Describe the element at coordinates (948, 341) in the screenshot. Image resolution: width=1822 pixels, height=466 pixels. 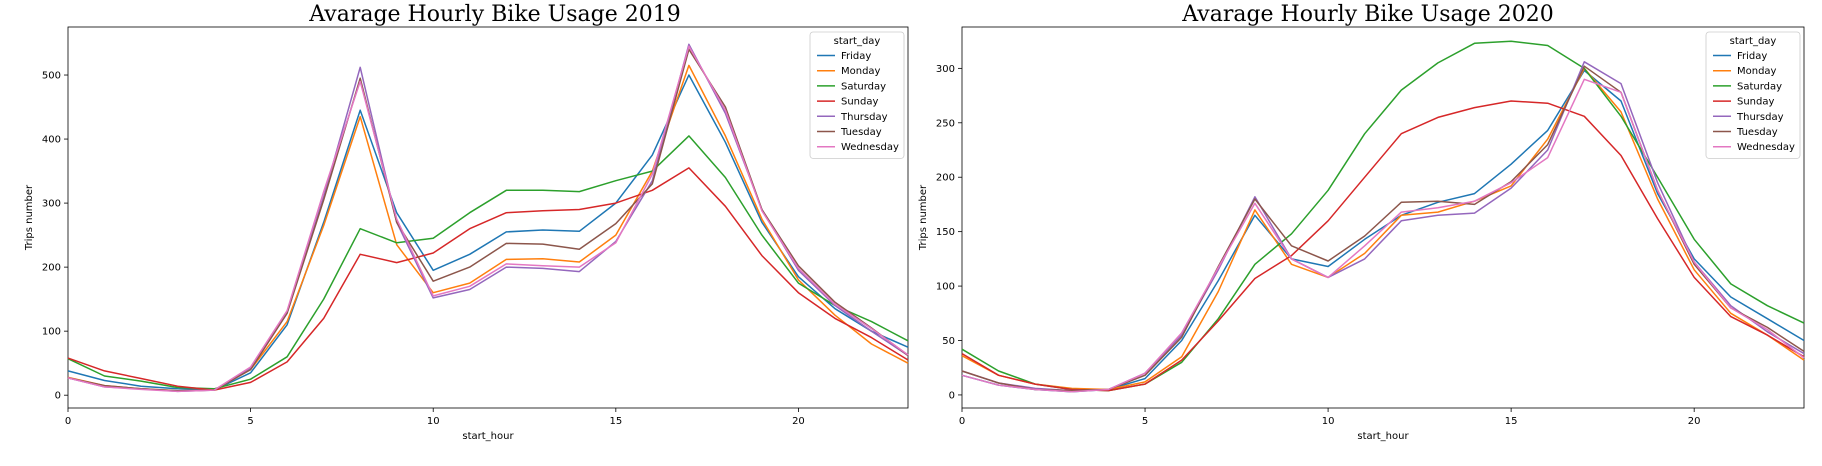
I see `y-tick-label: 50` at that location.